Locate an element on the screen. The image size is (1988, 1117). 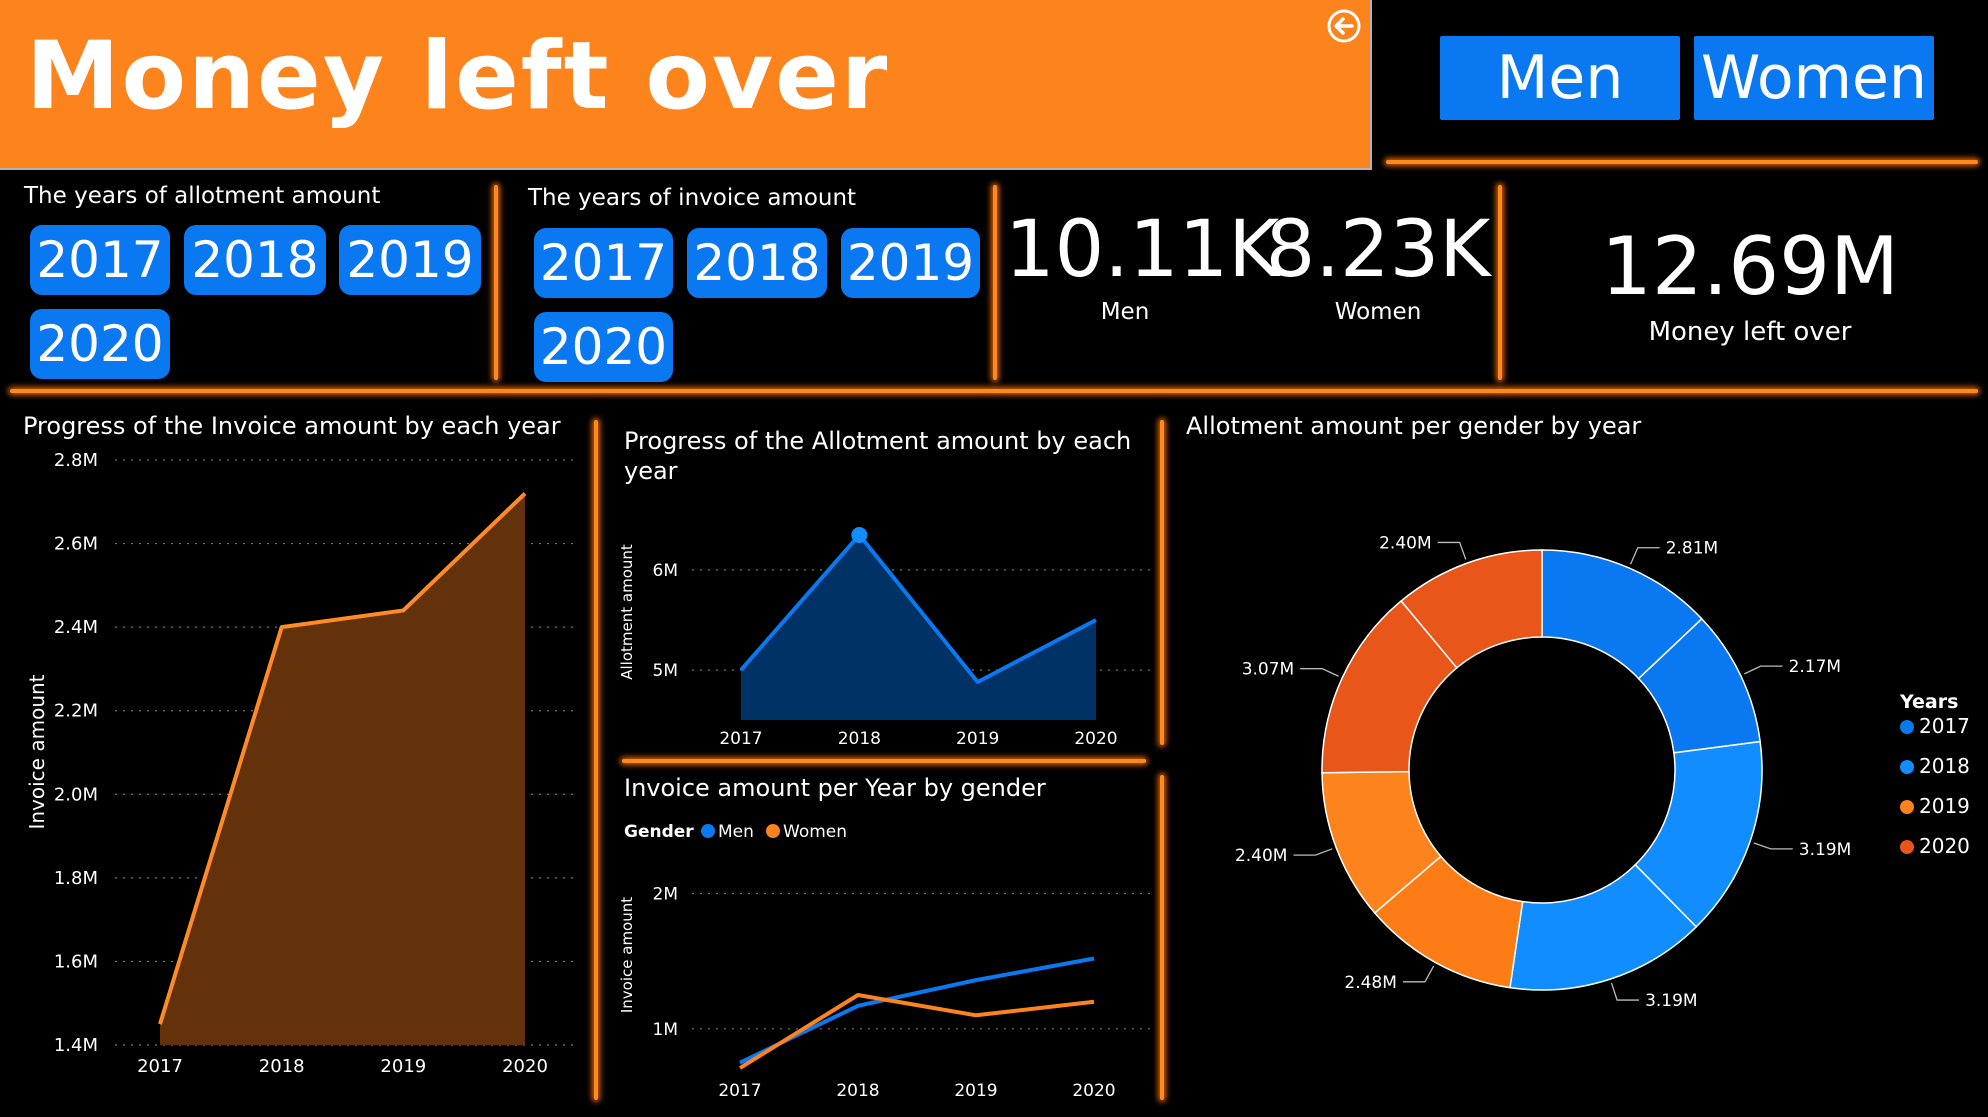
chart-allotment-gender-title: Allotment amount per gender by year is located at coordinates (1414, 426).